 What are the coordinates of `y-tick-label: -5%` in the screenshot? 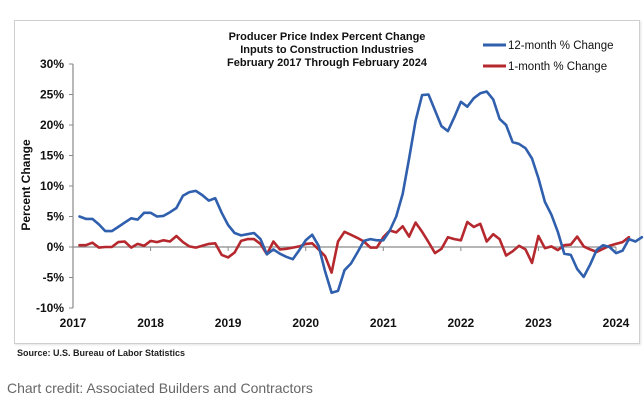 It's located at (54, 278).